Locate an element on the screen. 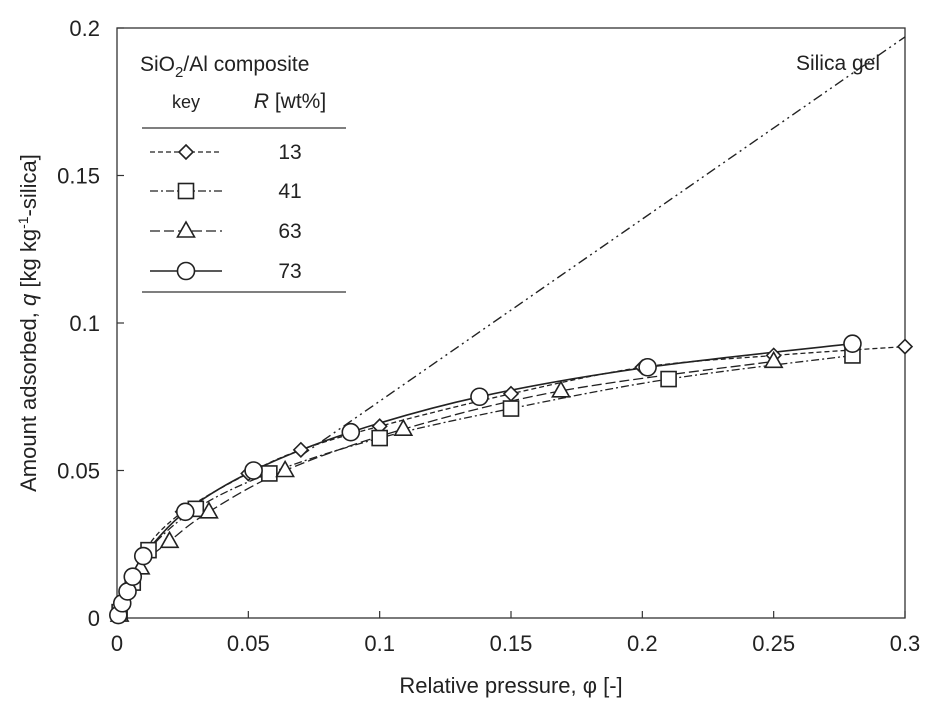 The image size is (927, 702). legend-title-sub: 2 is located at coordinates (179, 72).